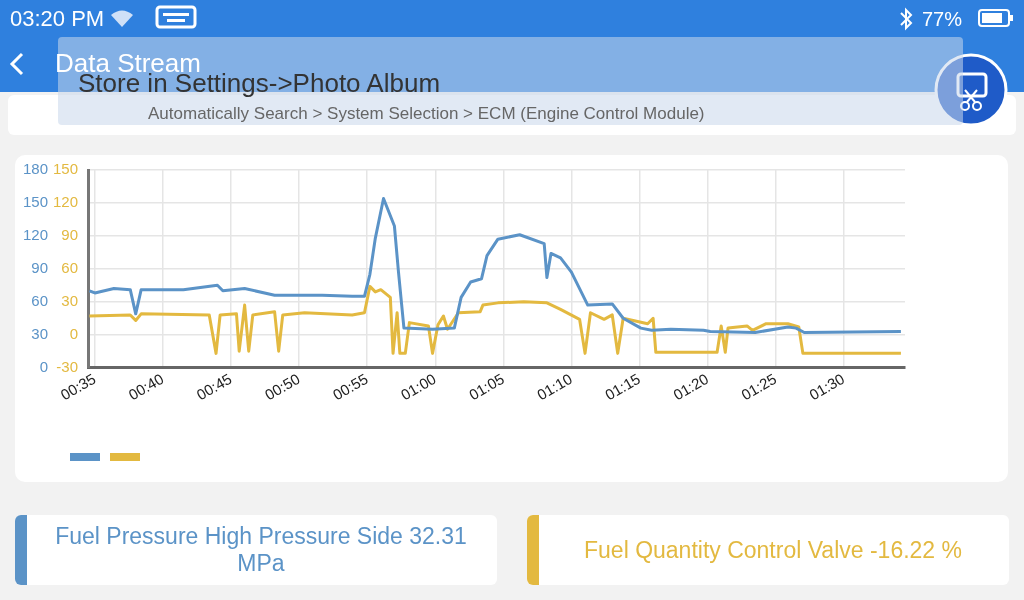 This screenshot has width=1024, height=600. Describe the element at coordinates (44, 366) in the screenshot. I see `y-tick-label: 0` at that location.